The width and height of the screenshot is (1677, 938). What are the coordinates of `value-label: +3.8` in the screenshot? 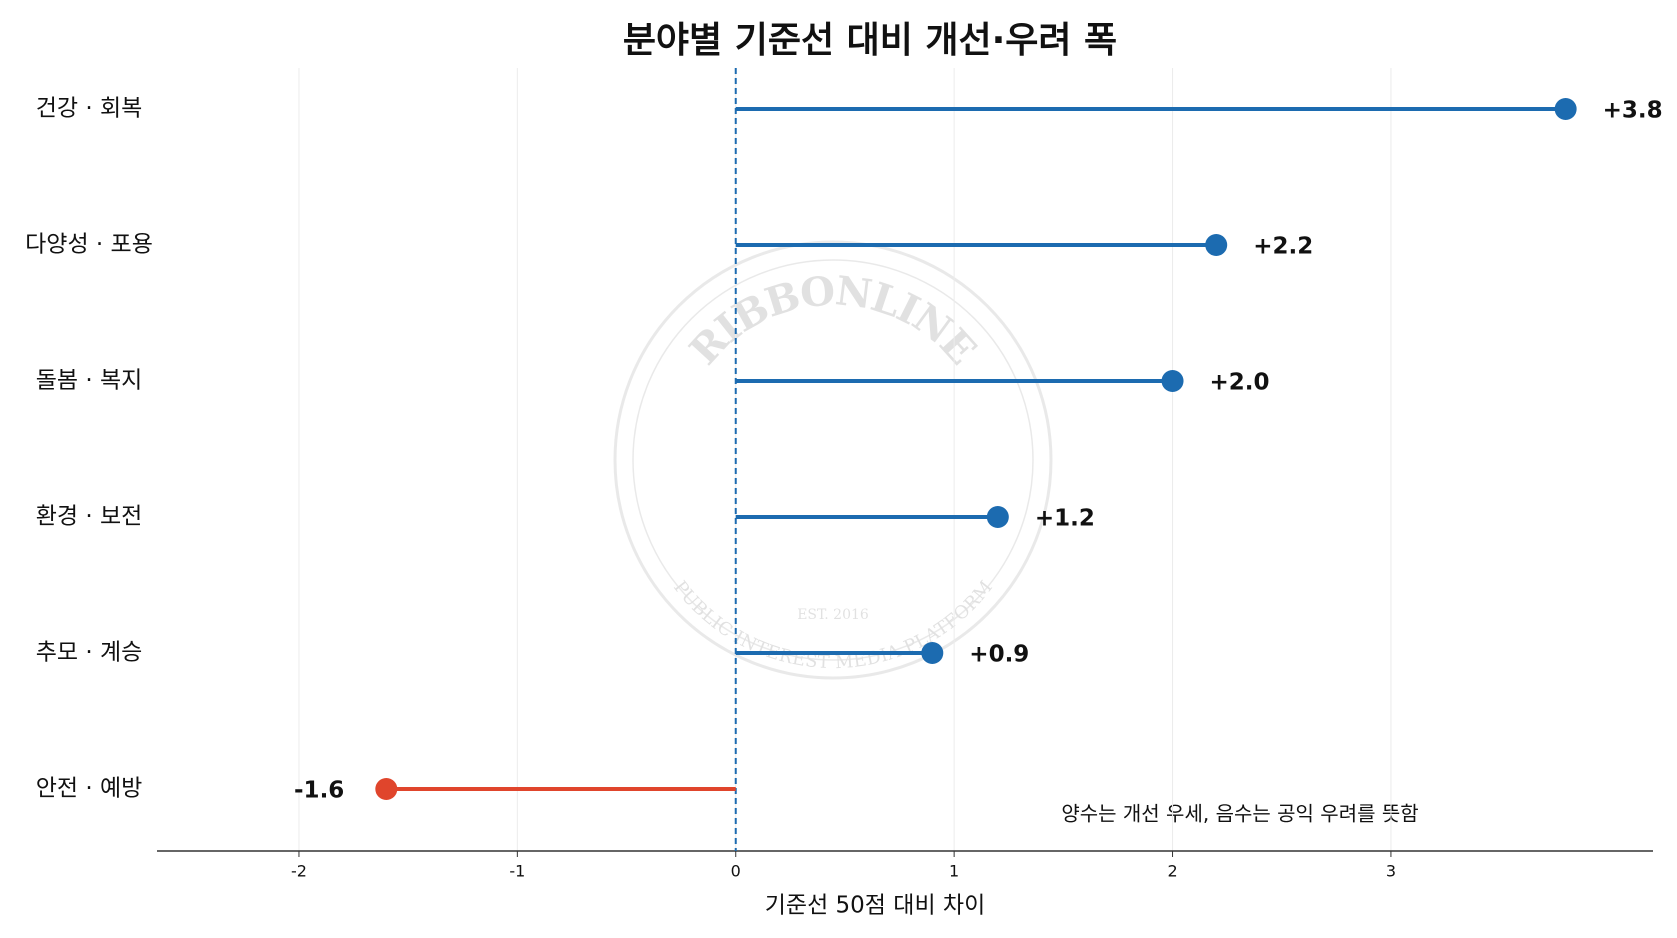 It's located at (1633, 111).